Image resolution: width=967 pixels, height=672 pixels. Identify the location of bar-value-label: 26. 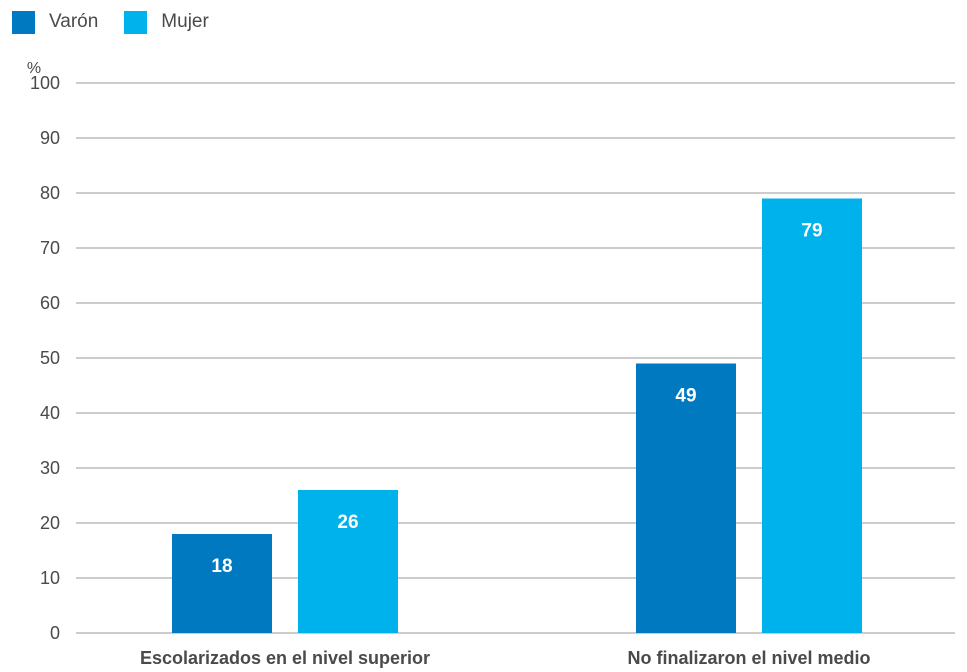
(347, 522).